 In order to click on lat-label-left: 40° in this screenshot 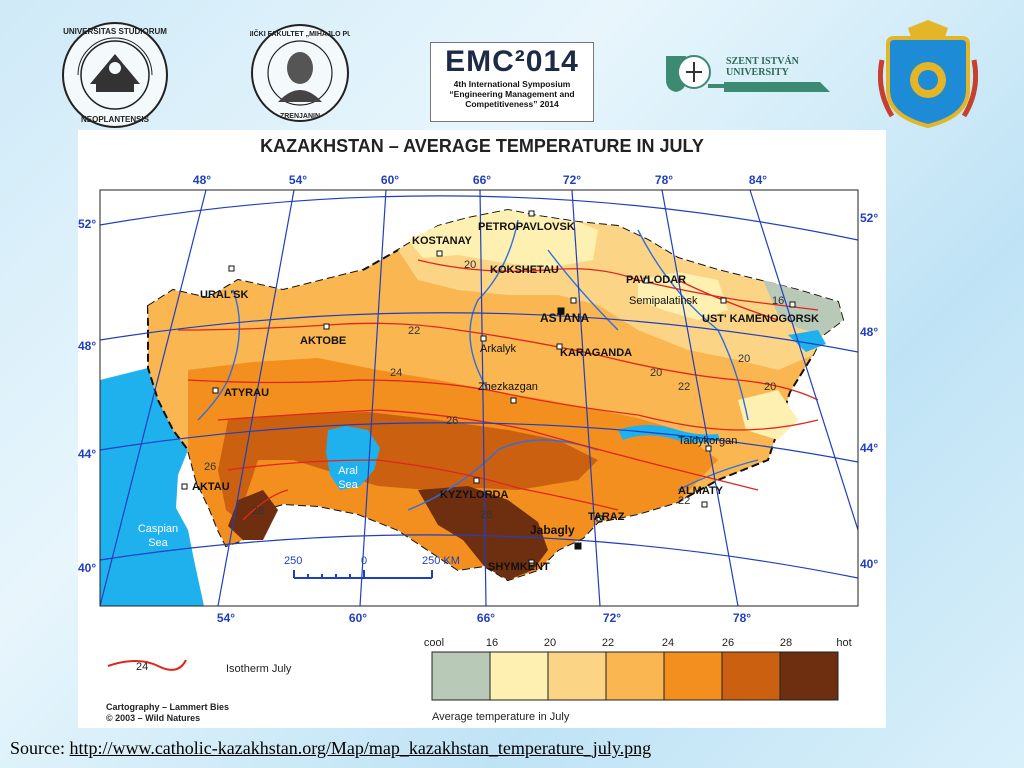, I will do `click(87, 568)`.